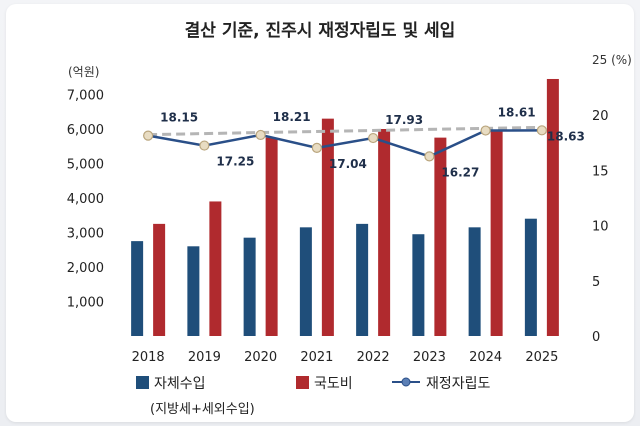  What do you see at coordinates (344, 143) in the screenshot?
I see `line-fiscal-independence` at bounding box center [344, 143].